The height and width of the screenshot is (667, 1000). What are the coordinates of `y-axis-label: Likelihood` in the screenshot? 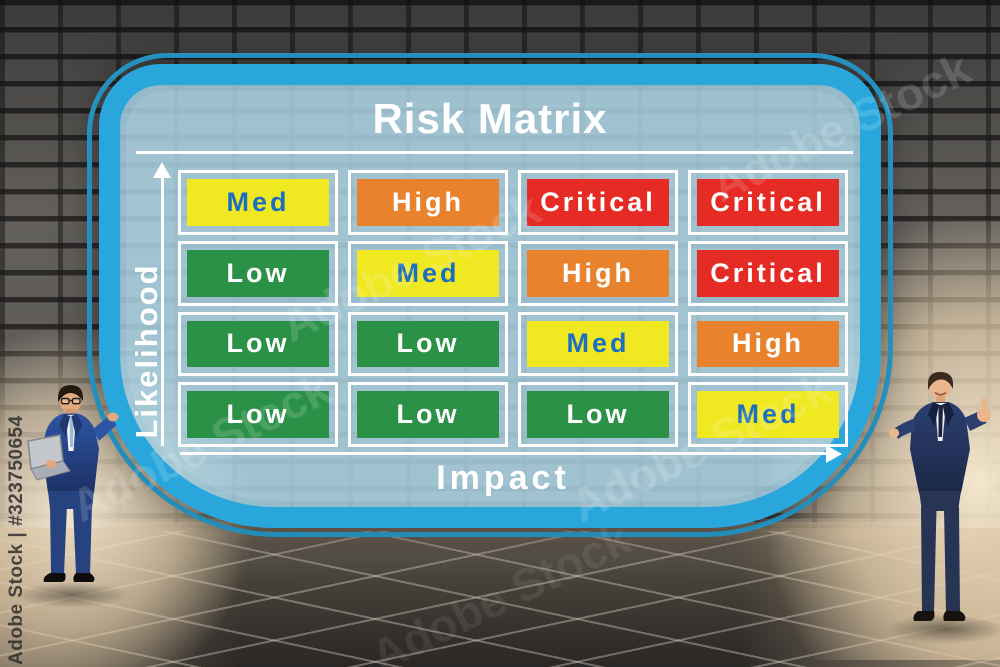 It's located at (146, 351).